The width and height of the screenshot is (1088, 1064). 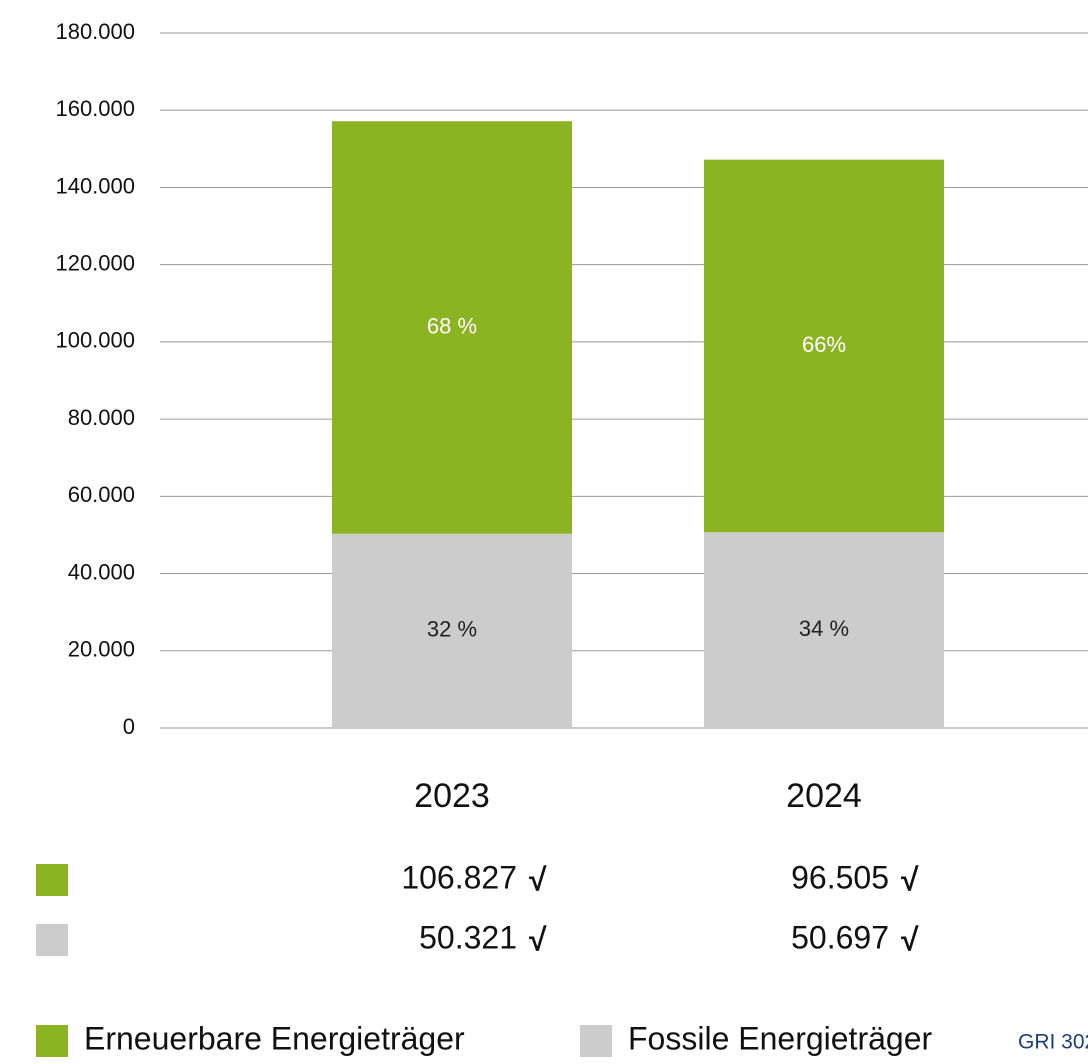 I want to click on value-label: 50.321, so click(x=468, y=937).